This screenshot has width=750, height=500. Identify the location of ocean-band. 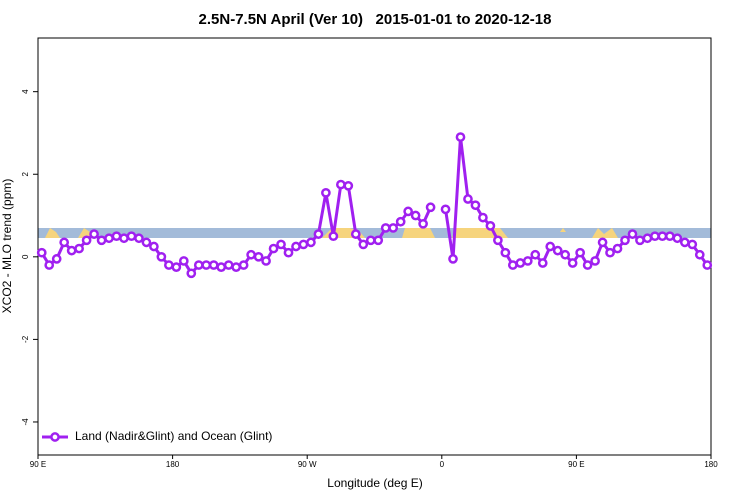
(374, 233).